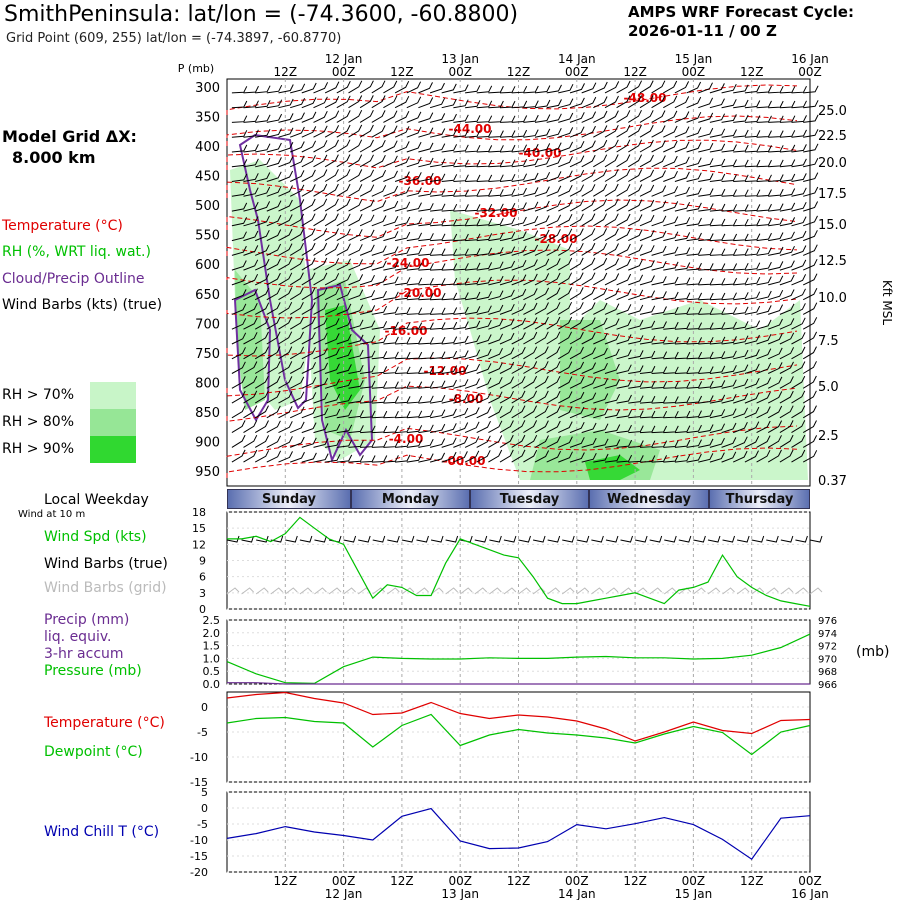 This screenshot has height=900, width=900. Describe the element at coordinates (199, 840) in the screenshot. I see `windchill-ytick-3: -10` at that location.